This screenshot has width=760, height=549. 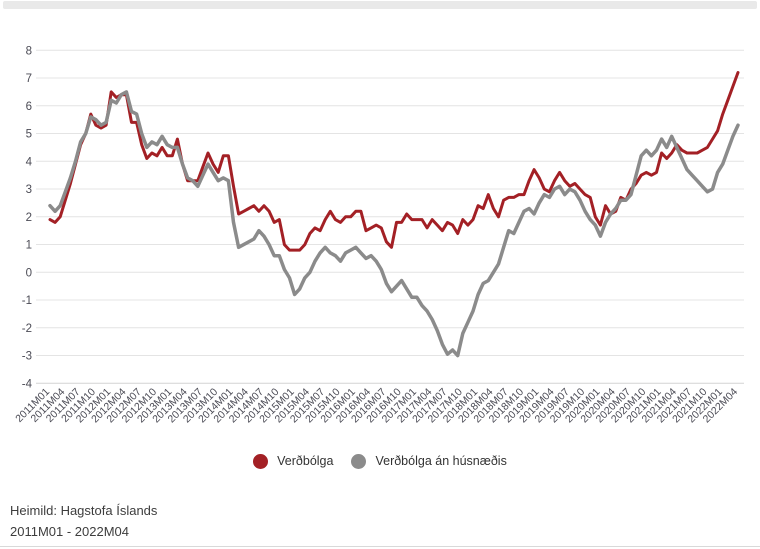 What do you see at coordinates (84, 510) in the screenshot?
I see `source-text: Heimild: Hagstofa Íslands` at bounding box center [84, 510].